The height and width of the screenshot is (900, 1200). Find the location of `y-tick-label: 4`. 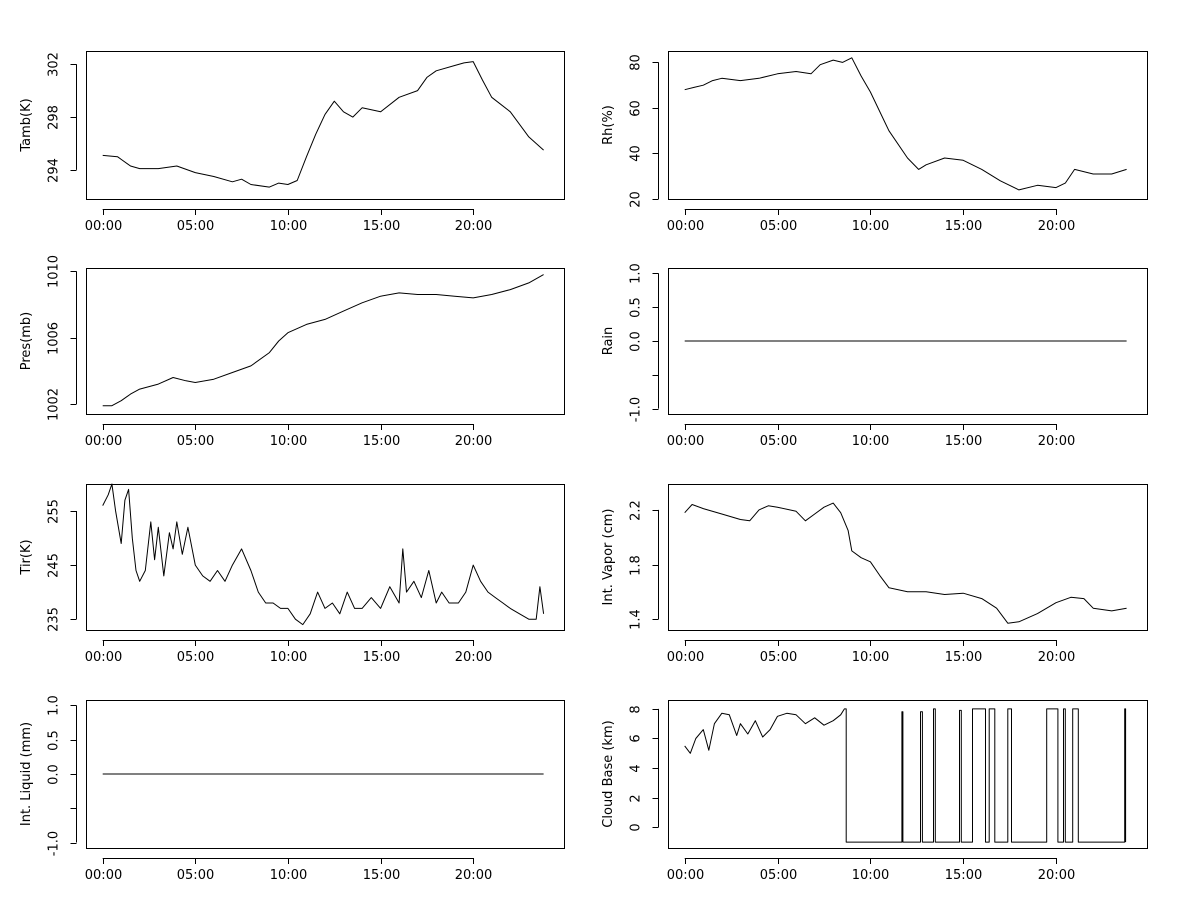

y-tick-label: 4 is located at coordinates (636, 768).